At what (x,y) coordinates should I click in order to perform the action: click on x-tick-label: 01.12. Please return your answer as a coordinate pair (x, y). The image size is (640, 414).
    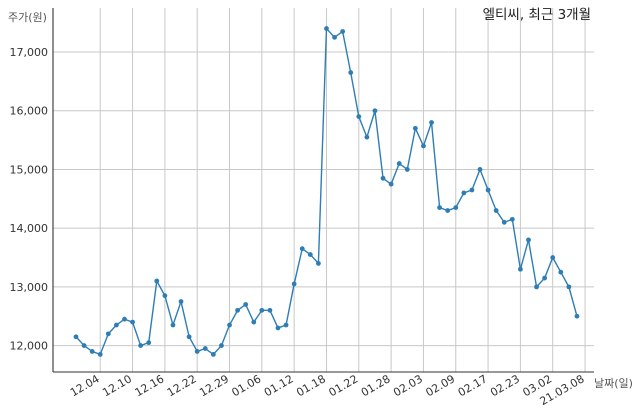
    Looking at the image, I should click on (279, 385).